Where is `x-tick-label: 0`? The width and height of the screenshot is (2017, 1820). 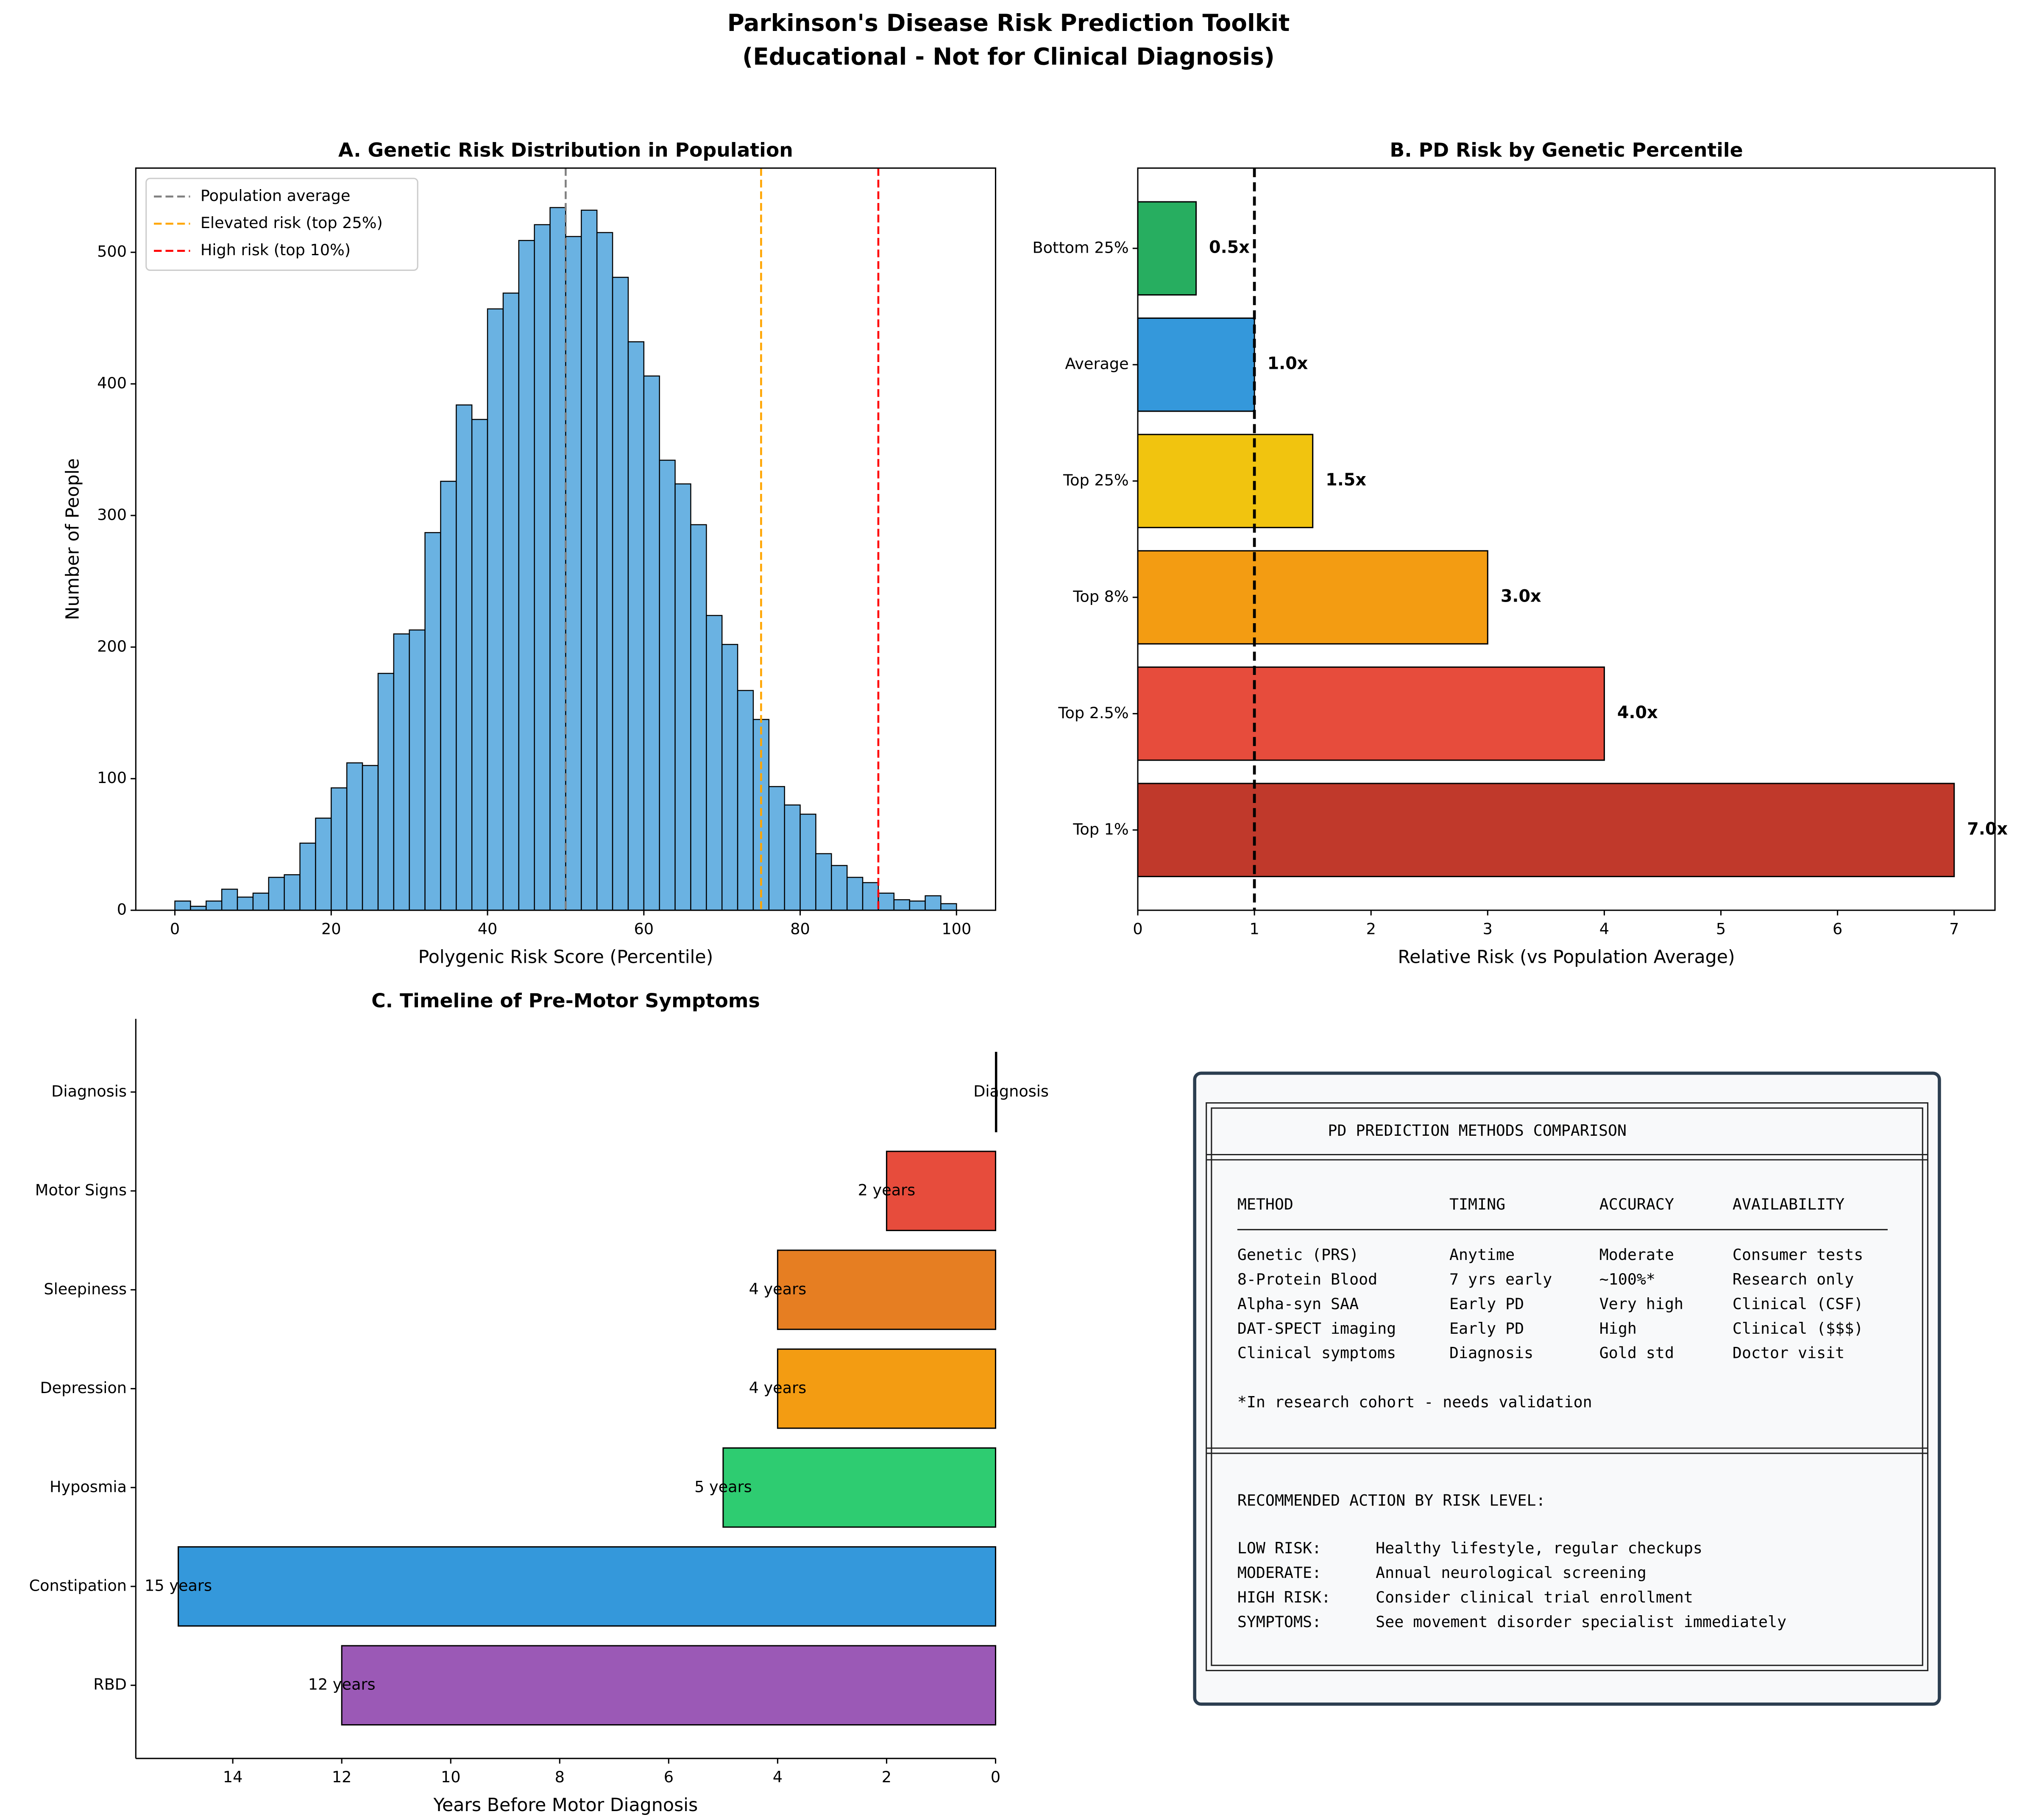
x-tick-label: 0 is located at coordinates (175, 929).